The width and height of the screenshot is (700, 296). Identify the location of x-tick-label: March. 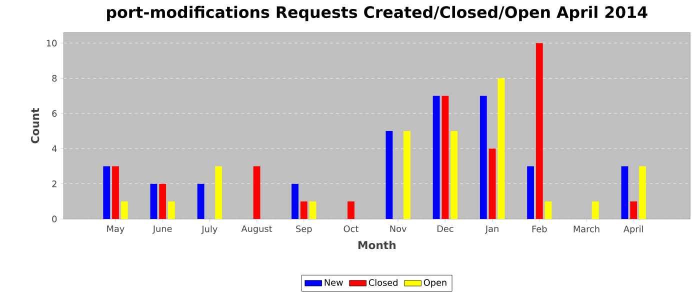
(587, 228).